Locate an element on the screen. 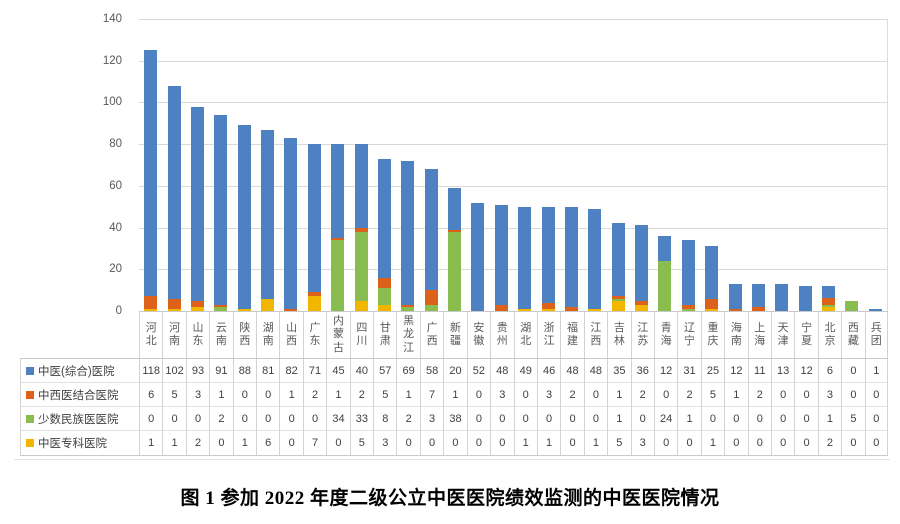 This screenshot has width=900, height=524. category-label-char: 内 is located at coordinates (338, 321).